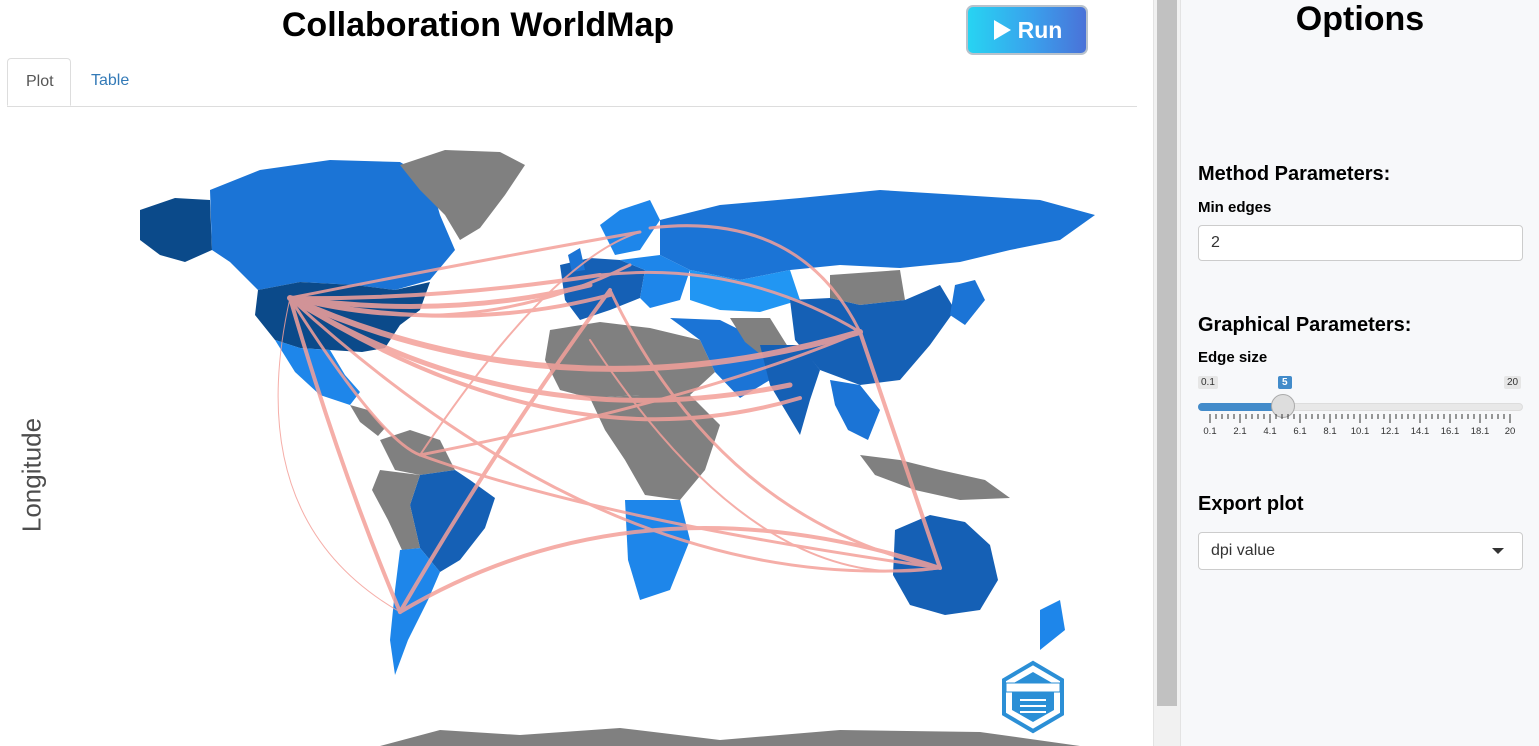 Image resolution: width=1539 pixels, height=746 pixels. What do you see at coordinates (1360, 418) in the screenshot?
I see `slider-ticks` at bounding box center [1360, 418].